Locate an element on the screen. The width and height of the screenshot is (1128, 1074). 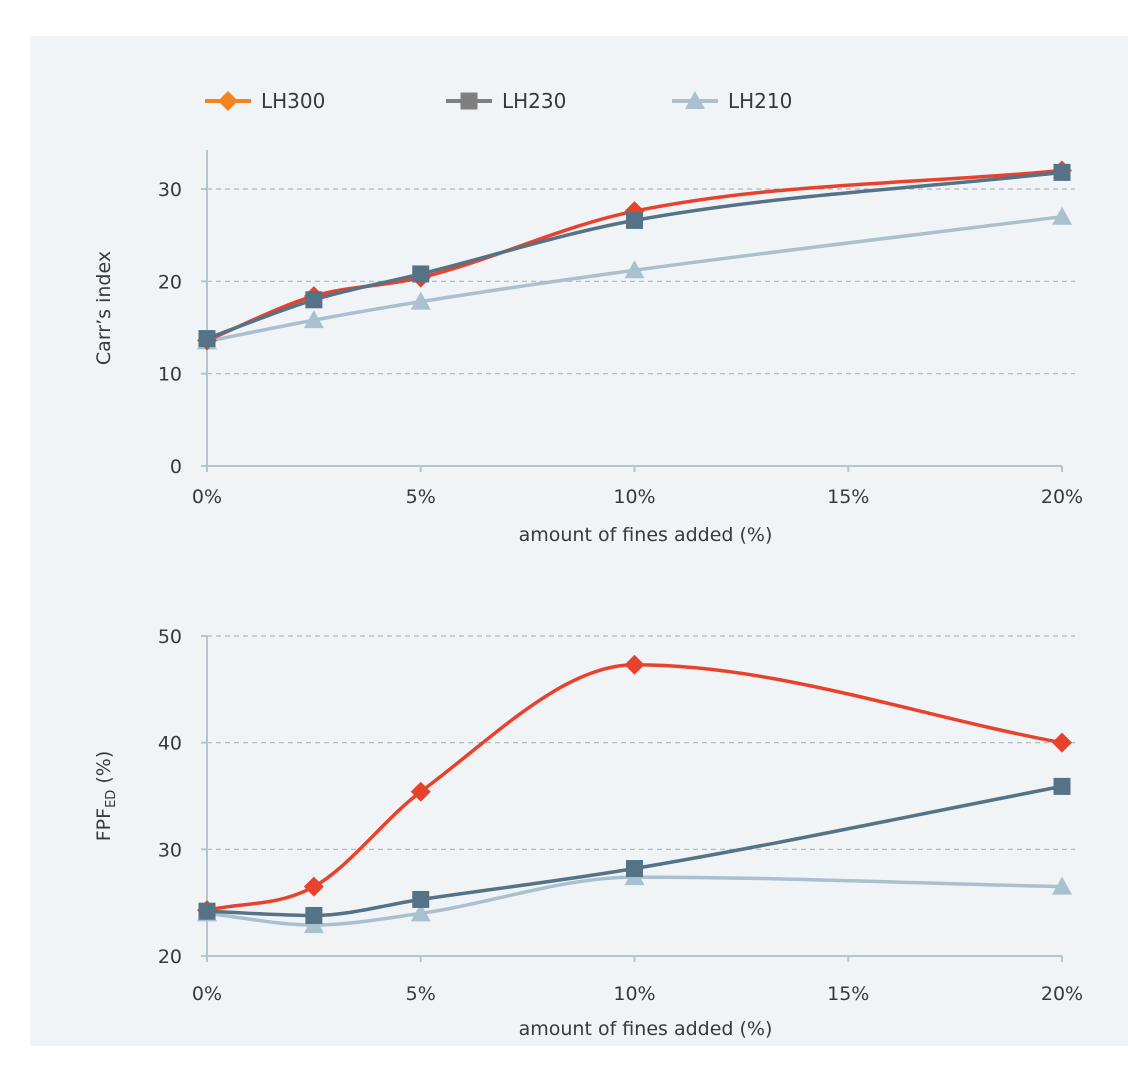
y-axis-title-main: Carr’s index is located at coordinates (104, 308).